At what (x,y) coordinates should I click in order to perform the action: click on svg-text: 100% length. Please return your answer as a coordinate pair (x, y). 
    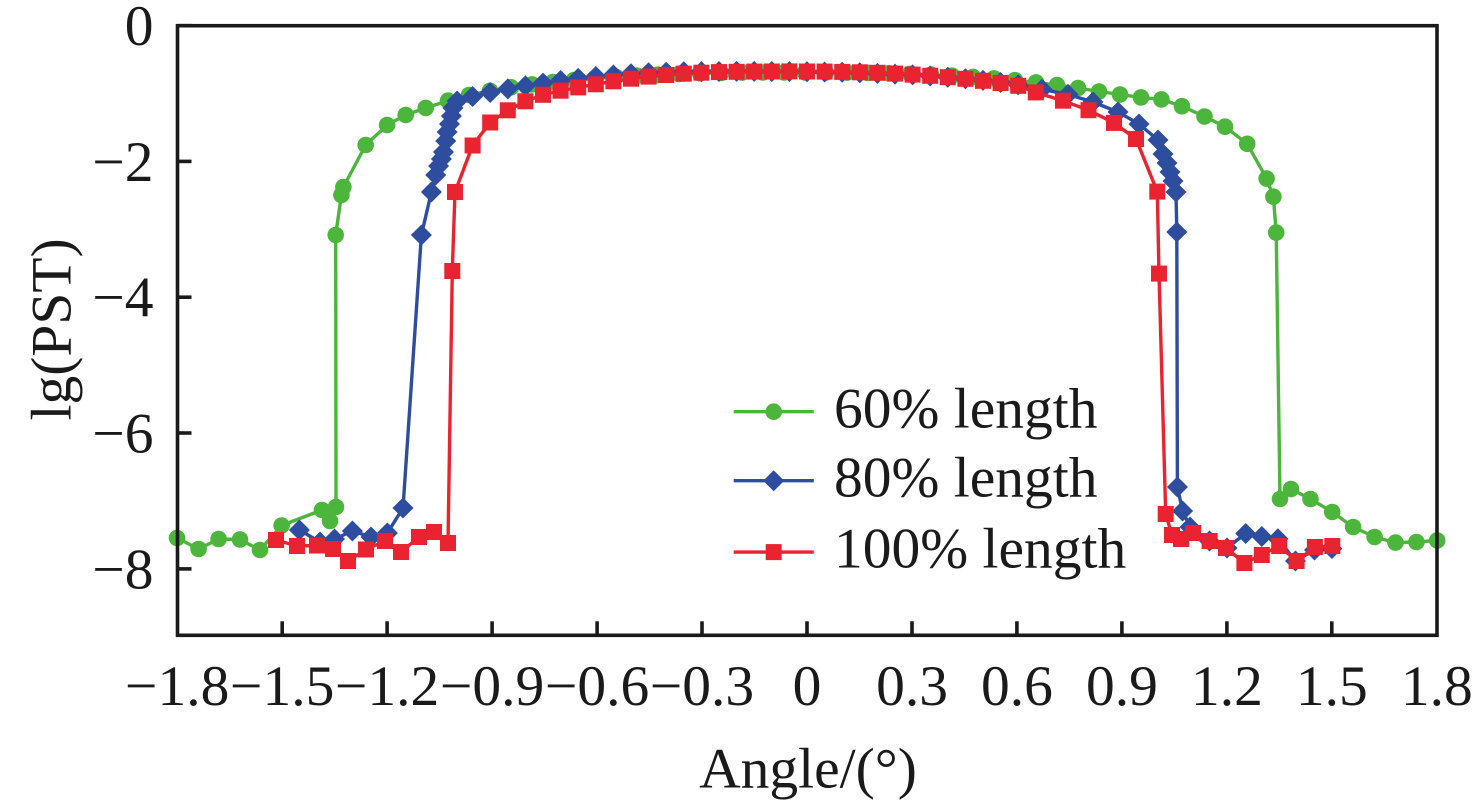
    Looking at the image, I should click on (980, 549).